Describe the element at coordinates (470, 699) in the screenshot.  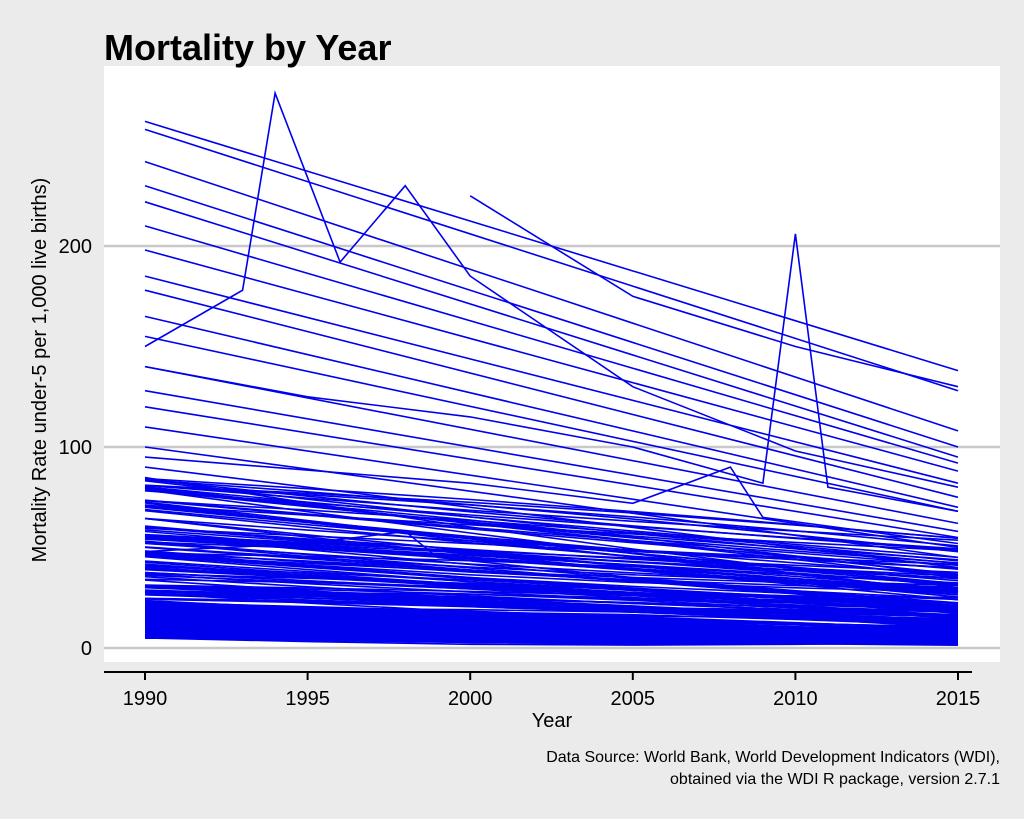
I see `x-tick-label-2000: 2000` at that location.